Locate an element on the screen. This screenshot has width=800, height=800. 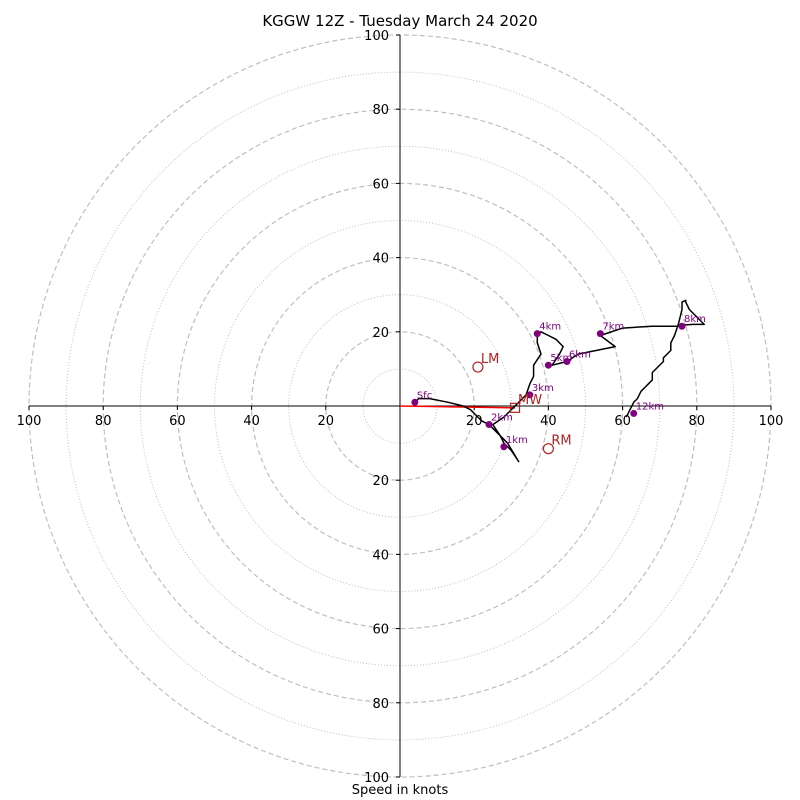
height-marker-8km is located at coordinates (682, 326).